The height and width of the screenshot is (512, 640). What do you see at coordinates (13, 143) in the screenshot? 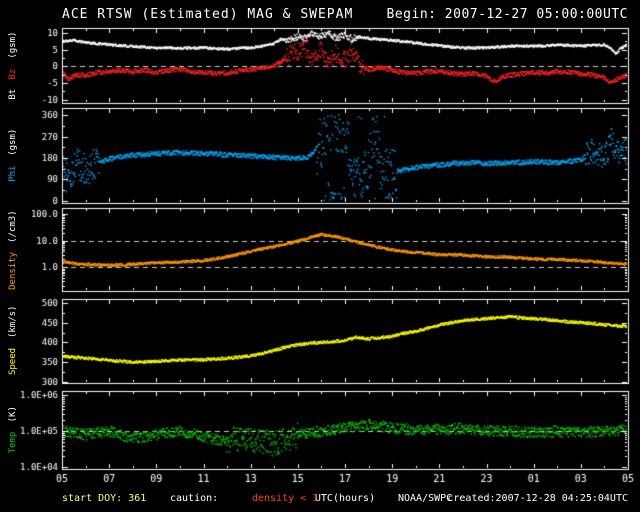
I see `phi-unit-label: (gsm)` at bounding box center [13, 143].